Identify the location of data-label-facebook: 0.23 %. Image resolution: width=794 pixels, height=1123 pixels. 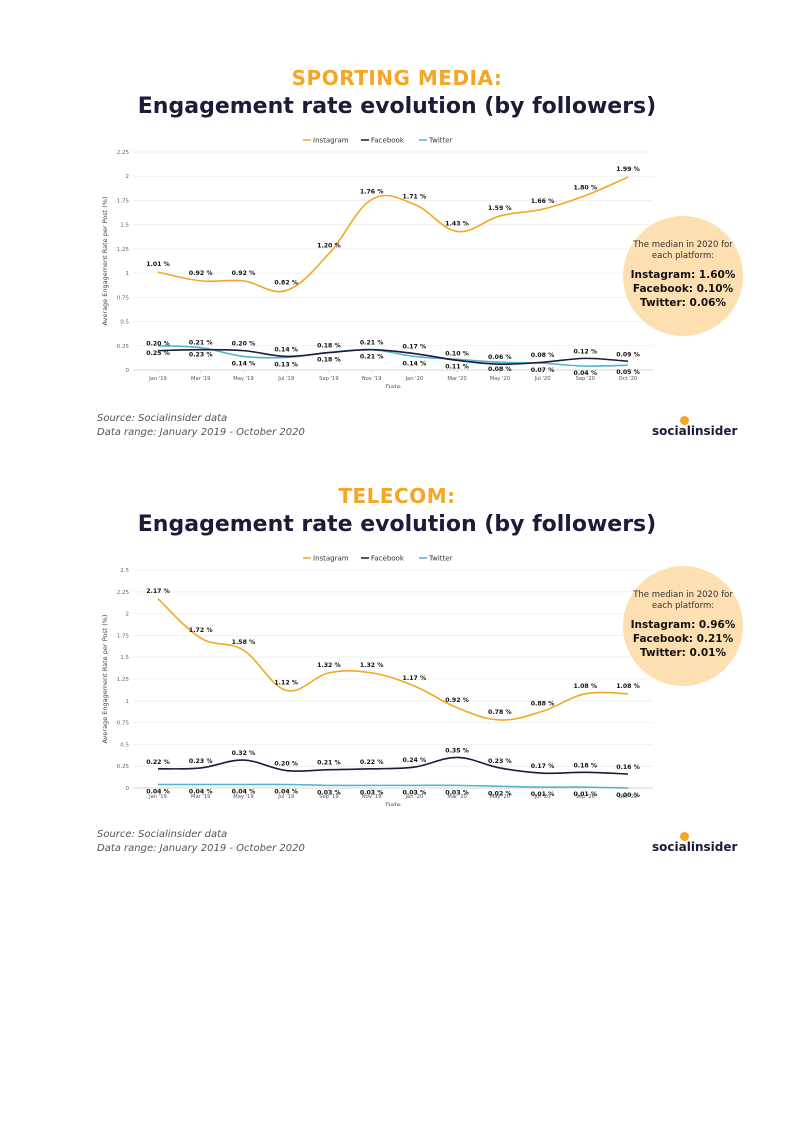
(500, 761).